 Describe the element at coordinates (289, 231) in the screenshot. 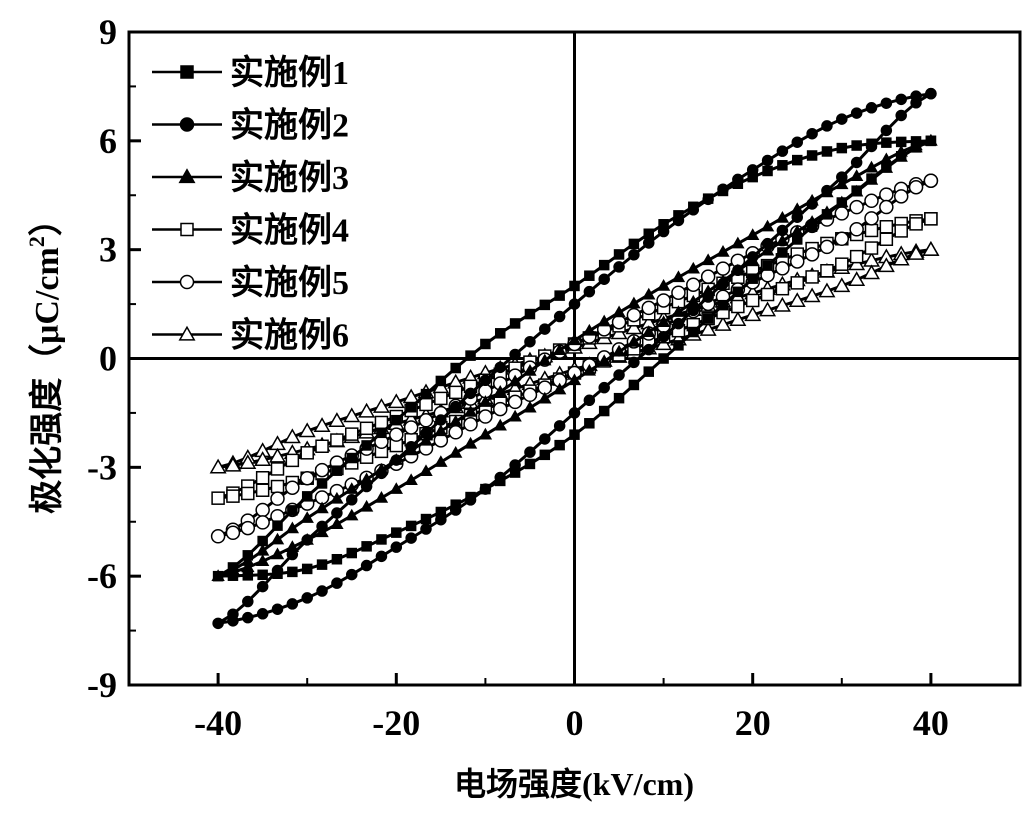

I see `legend-label: 实施例4` at that location.